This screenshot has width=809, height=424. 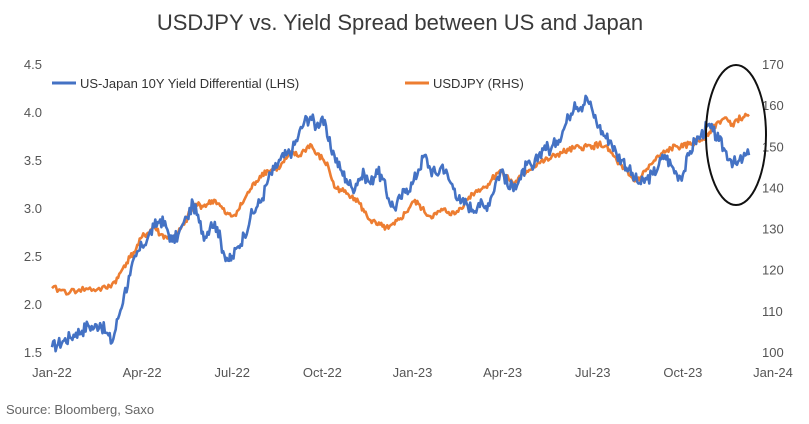 I want to click on legend-label-yield-differential: US-Japan 10Y Yield Differential (LHS), so click(x=189, y=83).